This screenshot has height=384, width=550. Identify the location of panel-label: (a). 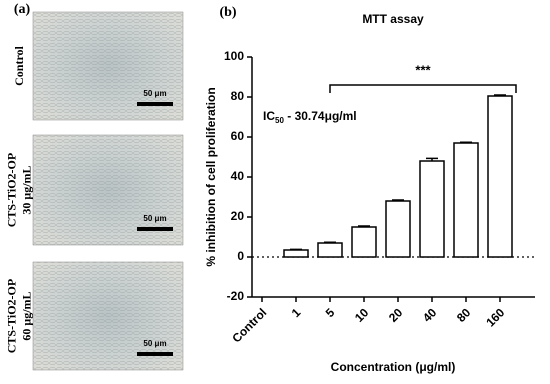
(22, 9).